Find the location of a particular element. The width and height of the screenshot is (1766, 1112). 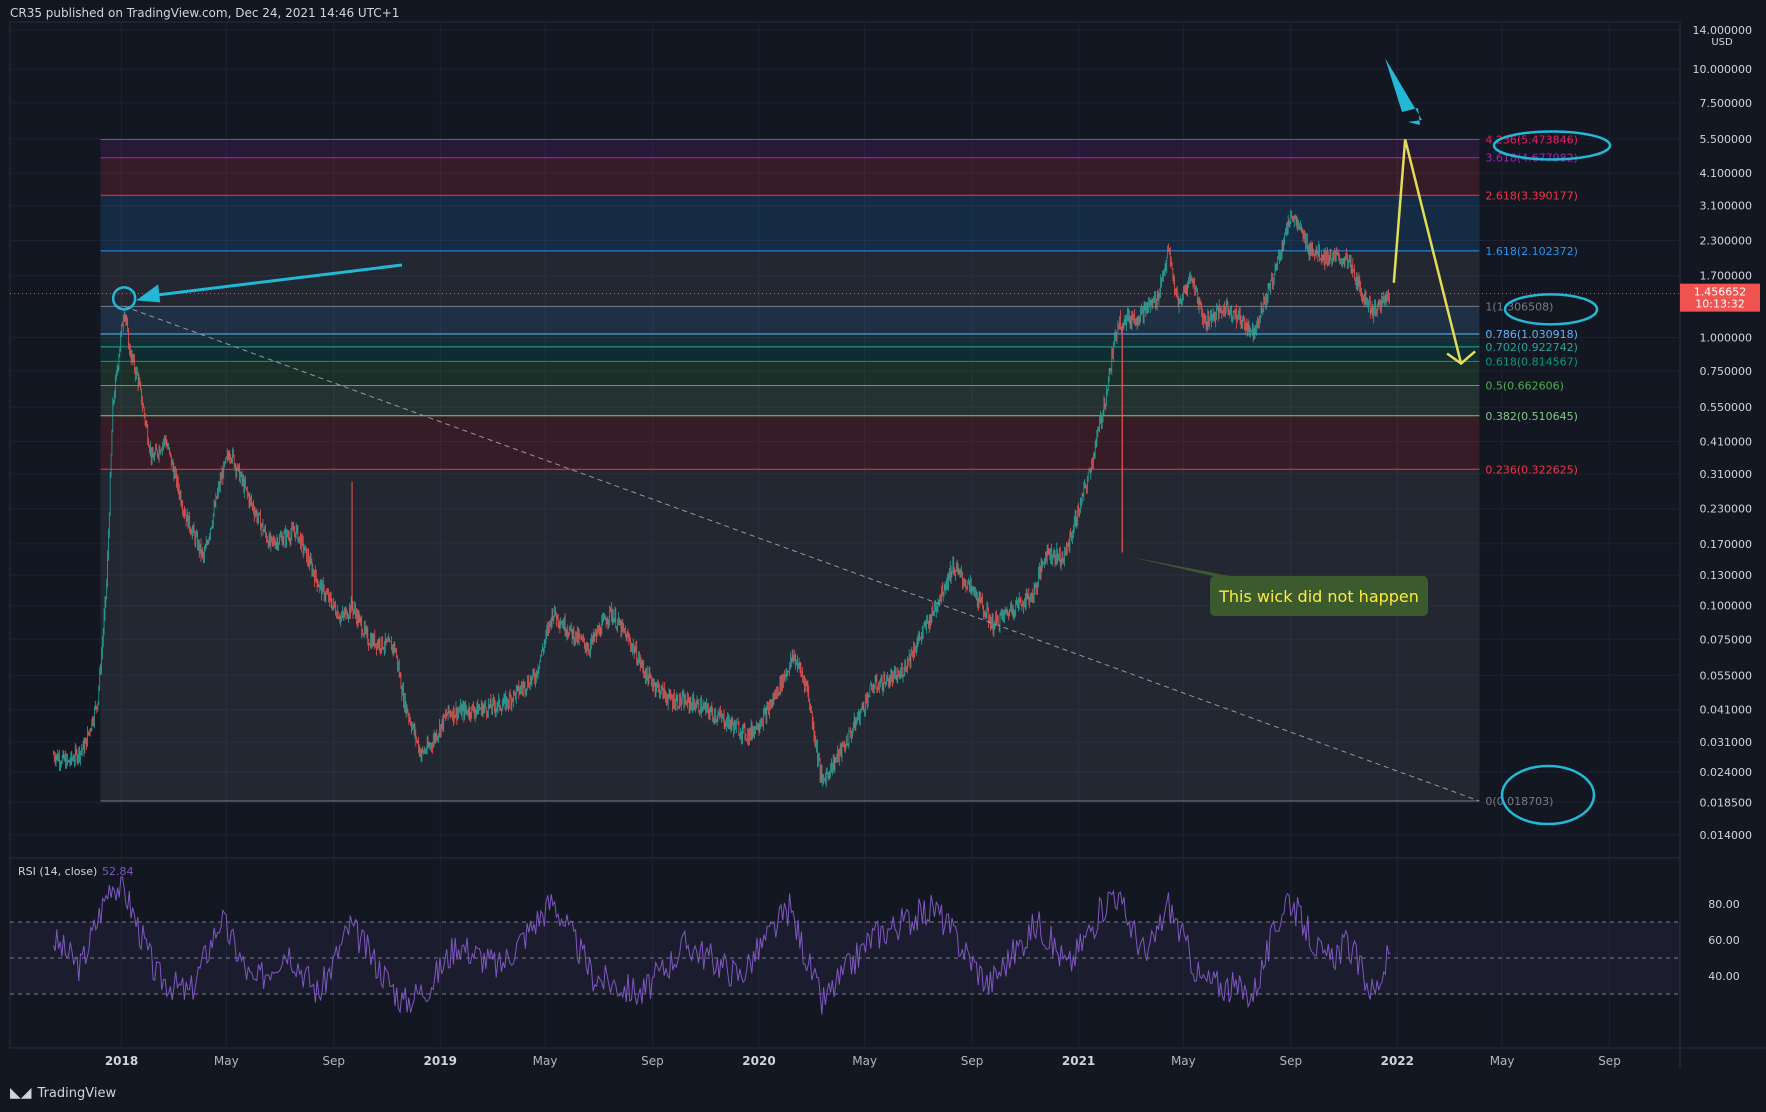

rsi-pane: RSI (14, close) 52.84 80.00 60.00 40.00 is located at coordinates (875, 940).